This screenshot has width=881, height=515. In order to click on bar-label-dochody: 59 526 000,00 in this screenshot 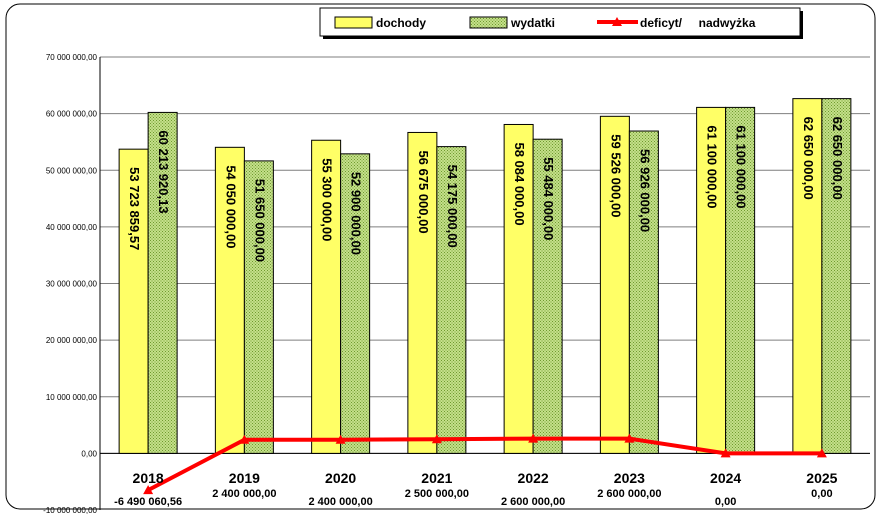, I will do `click(615, 175)`.